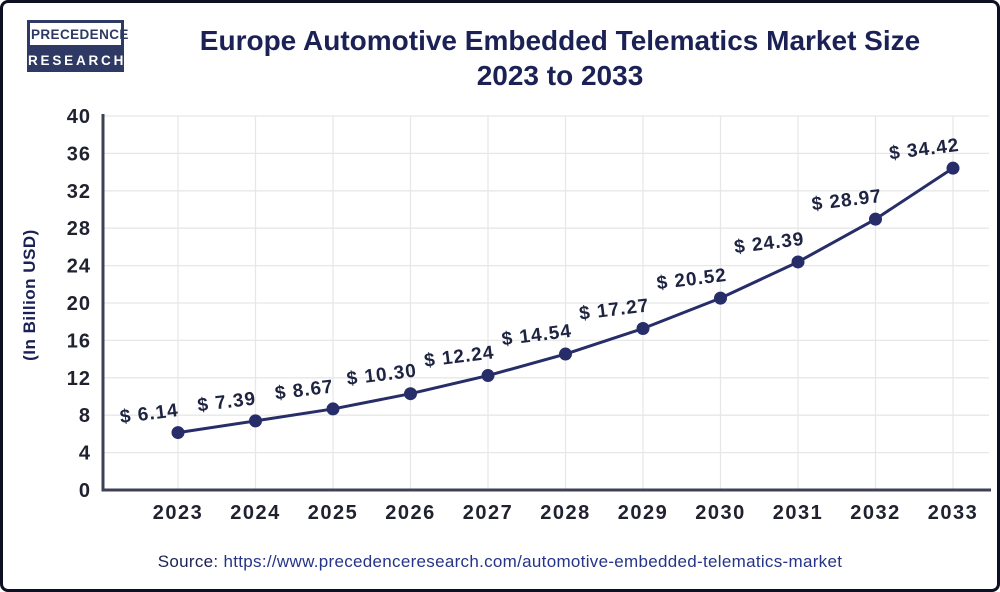 This screenshot has height=592, width=1000. What do you see at coordinates (692, 279) in the screenshot?
I see `svg-text: $ 20.52` at bounding box center [692, 279].